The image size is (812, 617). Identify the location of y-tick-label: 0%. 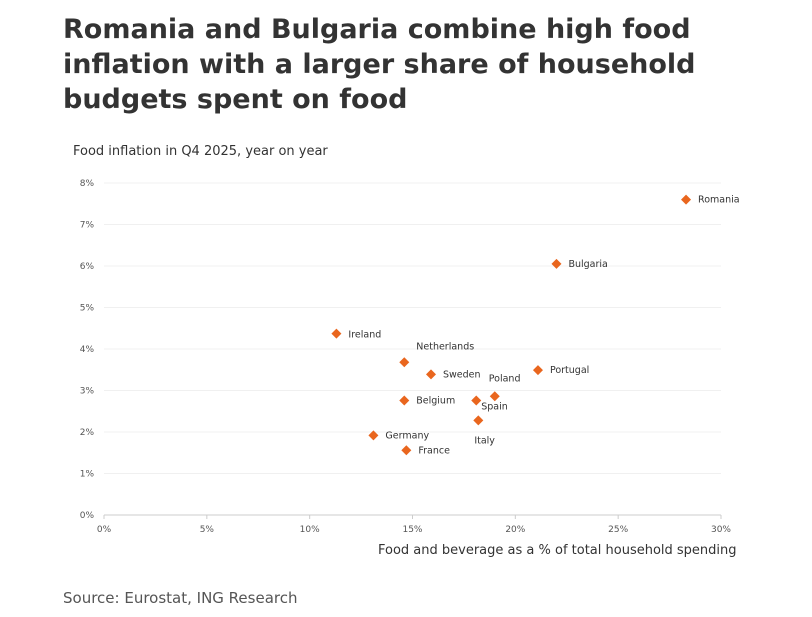
(87, 516).